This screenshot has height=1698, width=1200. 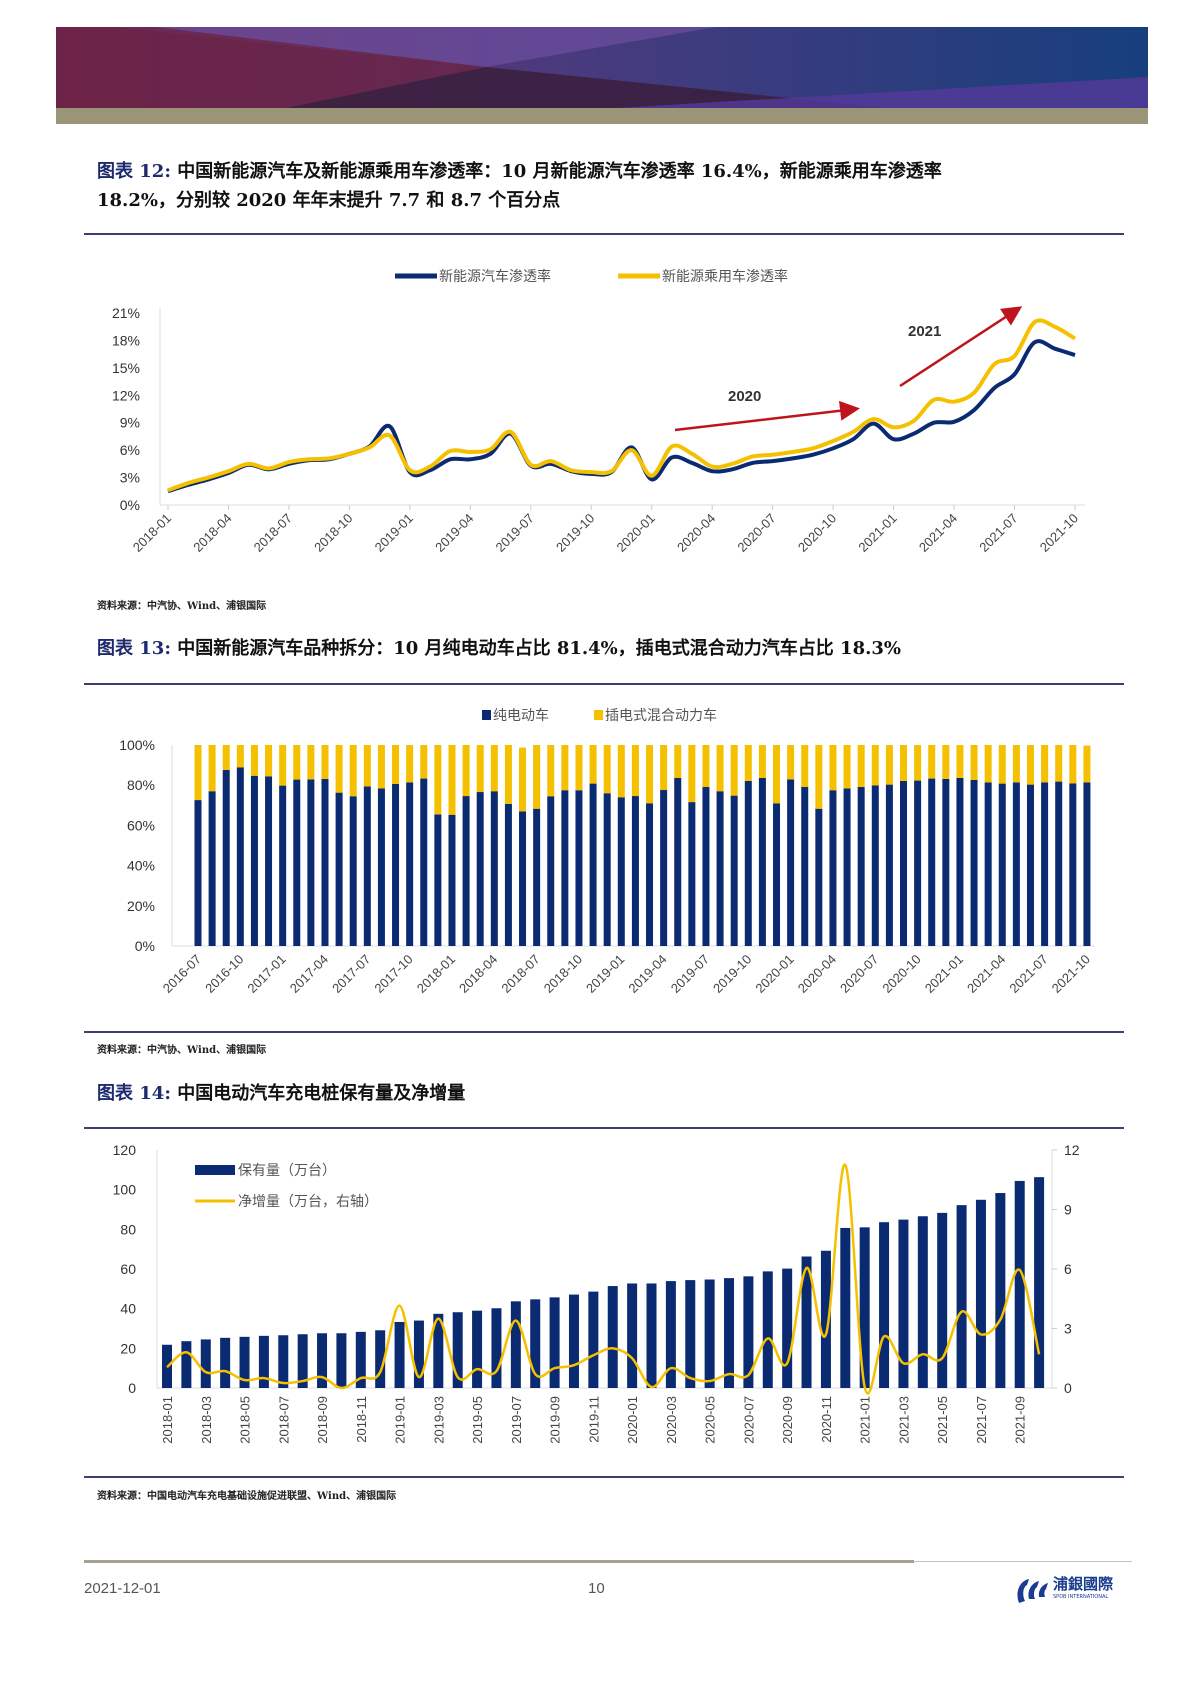 I want to click on y-tick-label: 120, so click(x=125, y=1150).